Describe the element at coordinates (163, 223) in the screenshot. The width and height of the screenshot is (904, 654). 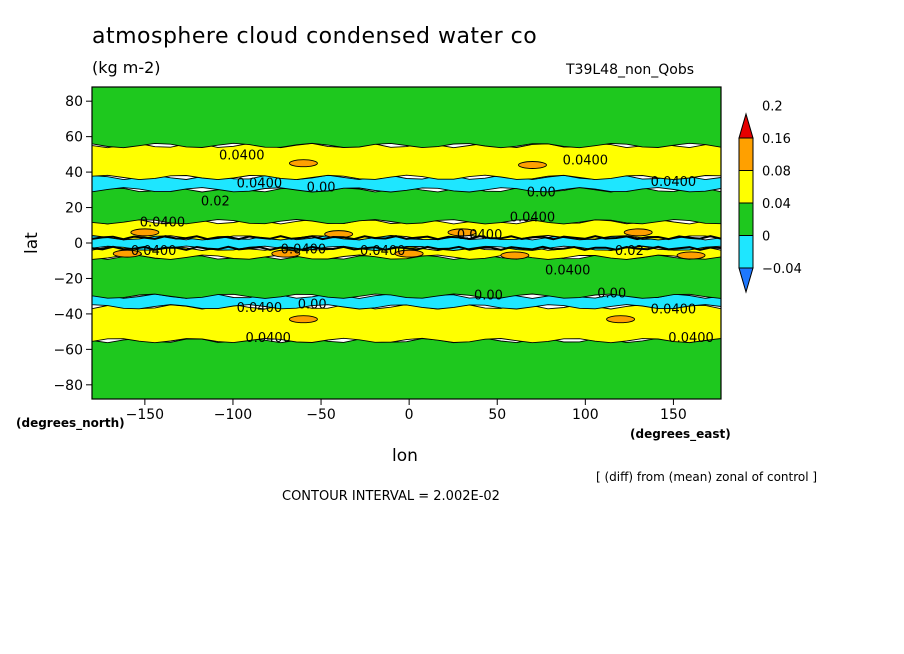
I see `contour-label-7: 0.0400` at that location.